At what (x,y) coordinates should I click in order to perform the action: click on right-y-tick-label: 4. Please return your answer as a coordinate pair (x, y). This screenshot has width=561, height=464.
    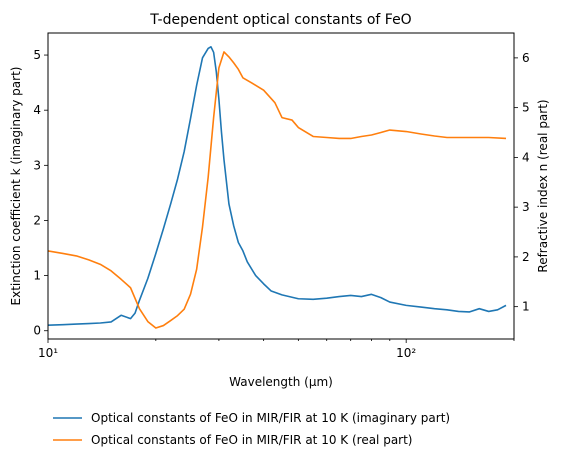
    Looking at the image, I should click on (526, 157).